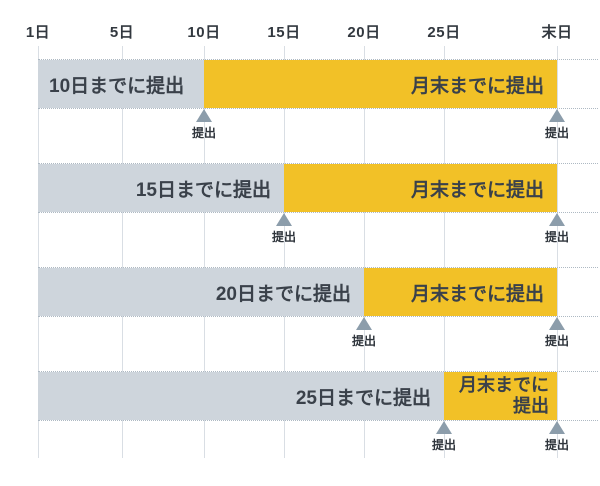 Image resolution: width=600 pixels, height=486 pixels. I want to click on axis-tick-label-day5: 5日, so click(122, 32).